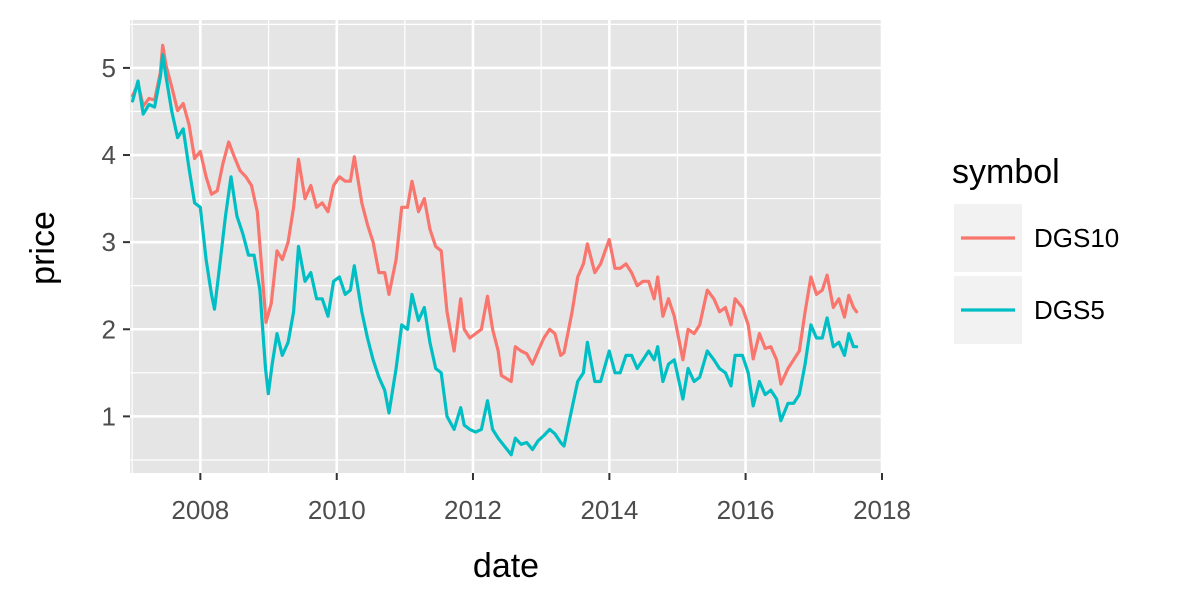 The height and width of the screenshot is (605, 1200). Describe the element at coordinates (109, 155) in the screenshot. I see `y-tick-label: 4` at that location.